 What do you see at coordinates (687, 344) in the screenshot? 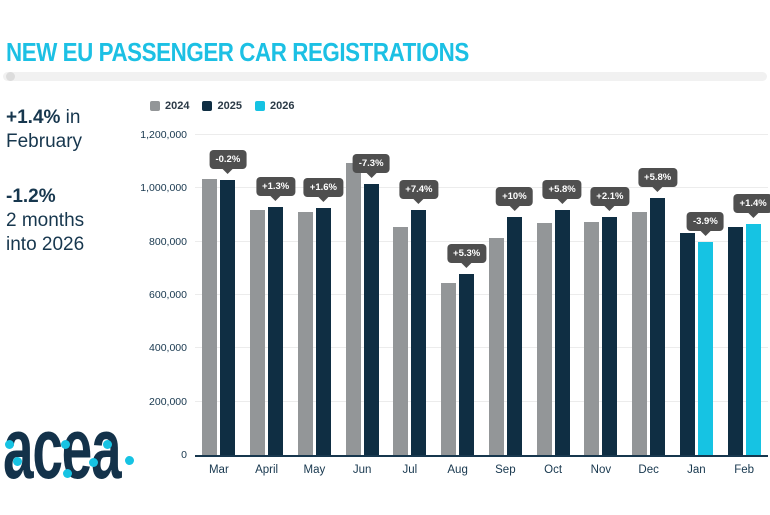
I see `bar-2025-jan` at bounding box center [687, 344].